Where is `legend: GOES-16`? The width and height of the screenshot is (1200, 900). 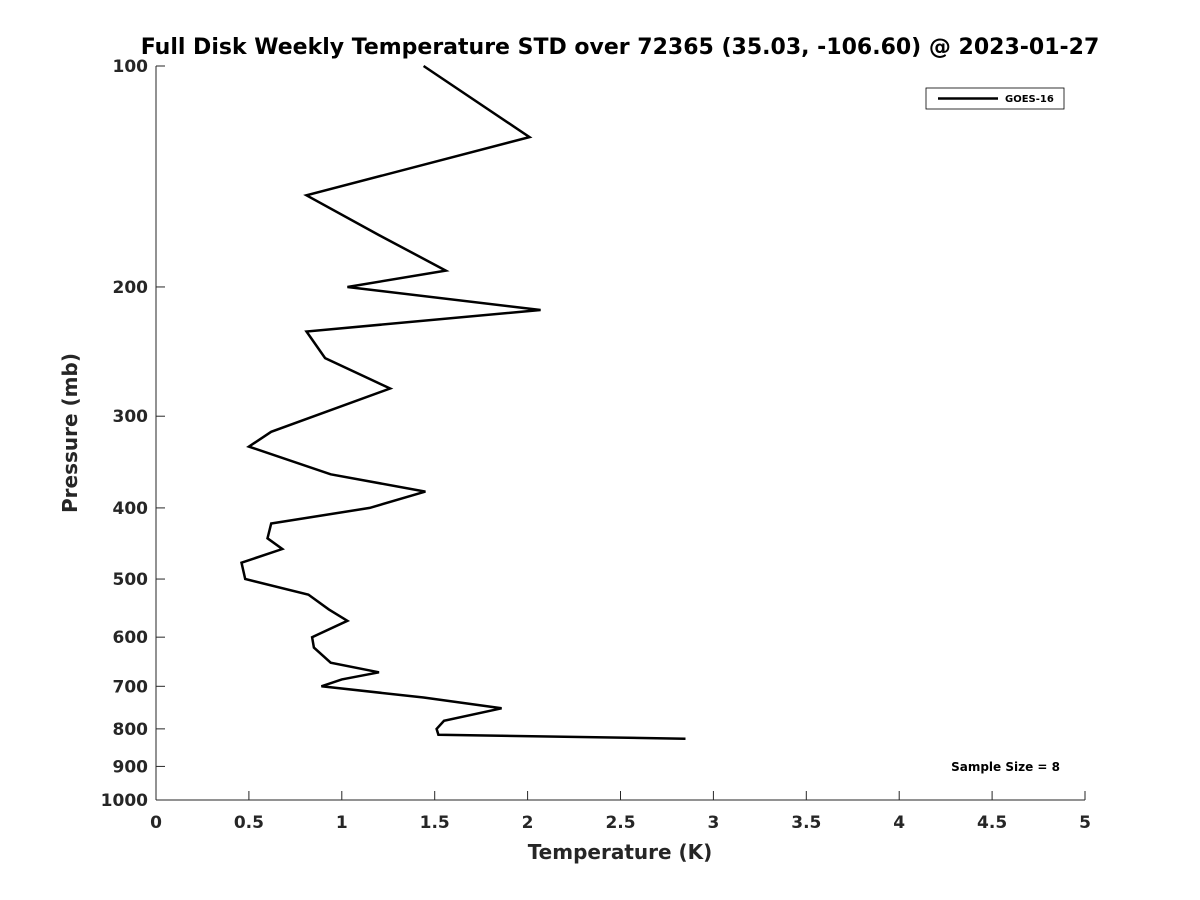 legend: GOES-16 is located at coordinates (995, 98).